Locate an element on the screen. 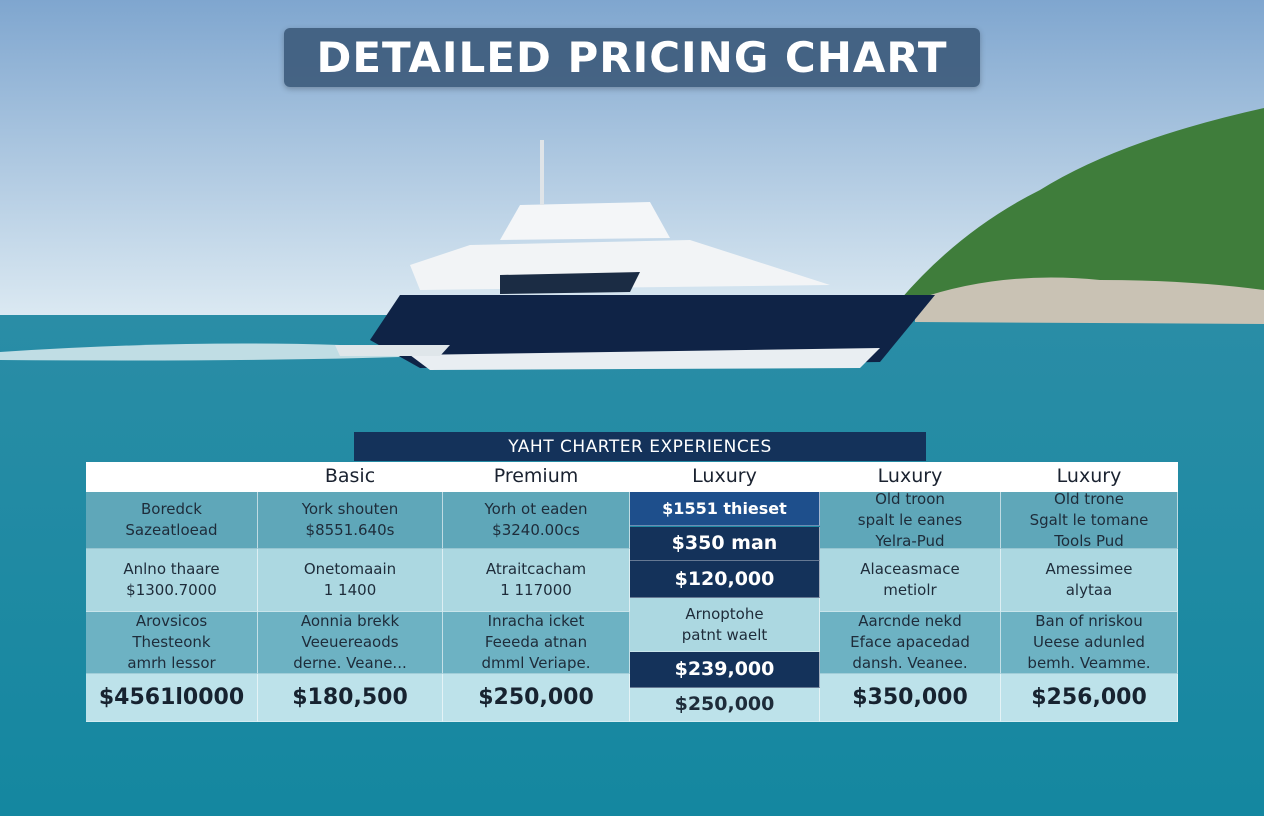 Image resolution: width=1264 pixels, height=816 pixels. table-cell: Ban of nriskou Ueese adunled bemh. Veamme. is located at coordinates (1089, 643).